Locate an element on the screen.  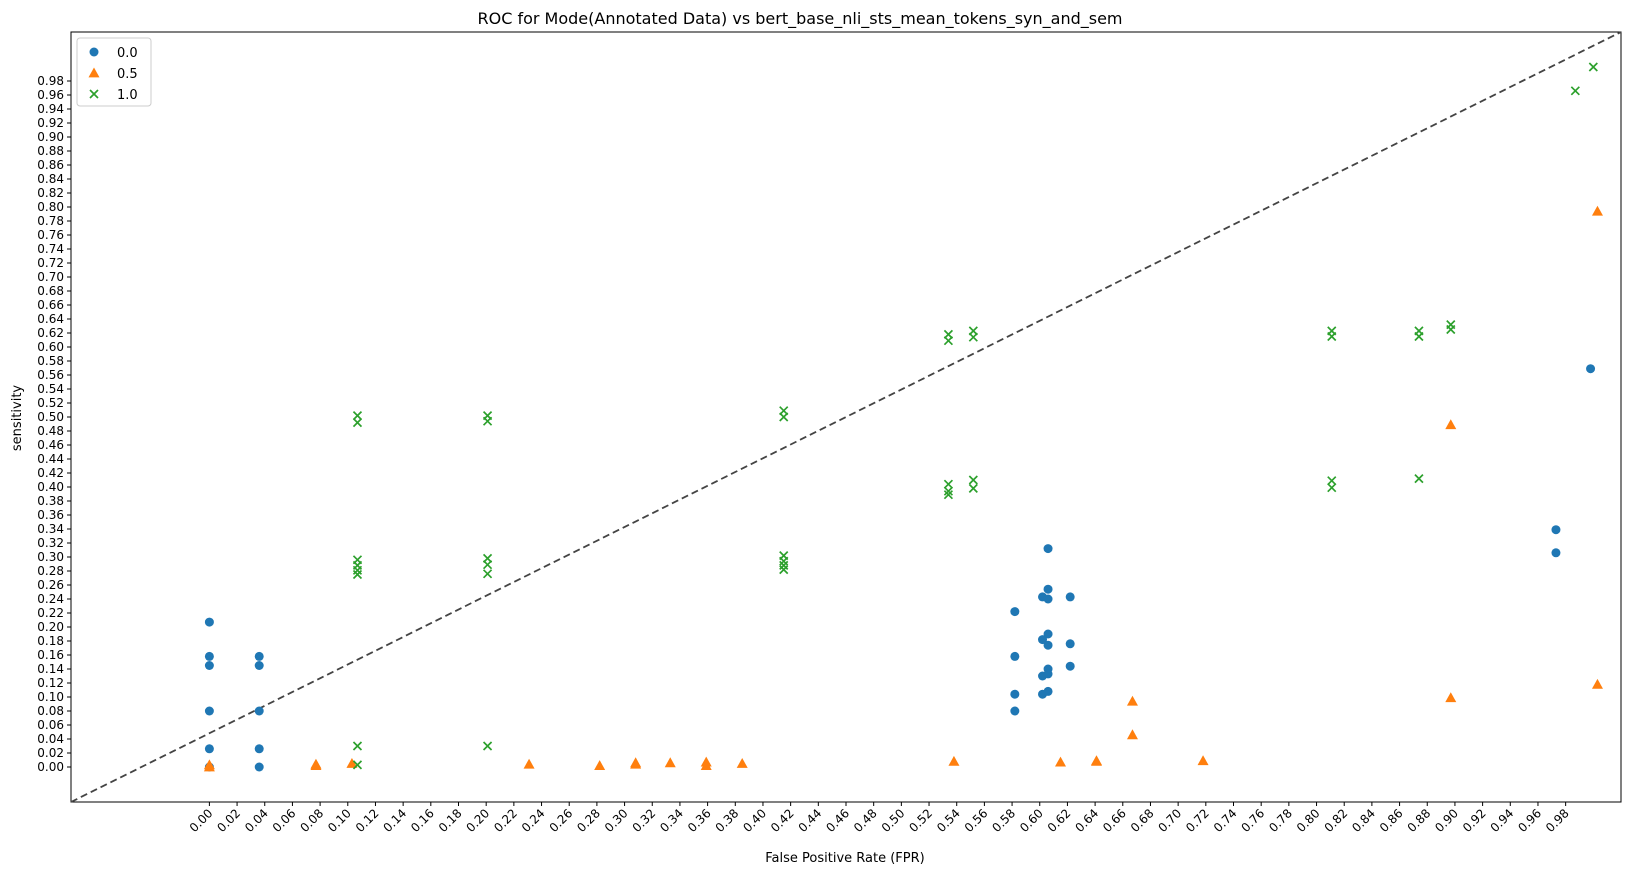
y-tick-label: 0.74 is located at coordinates (50, 249).